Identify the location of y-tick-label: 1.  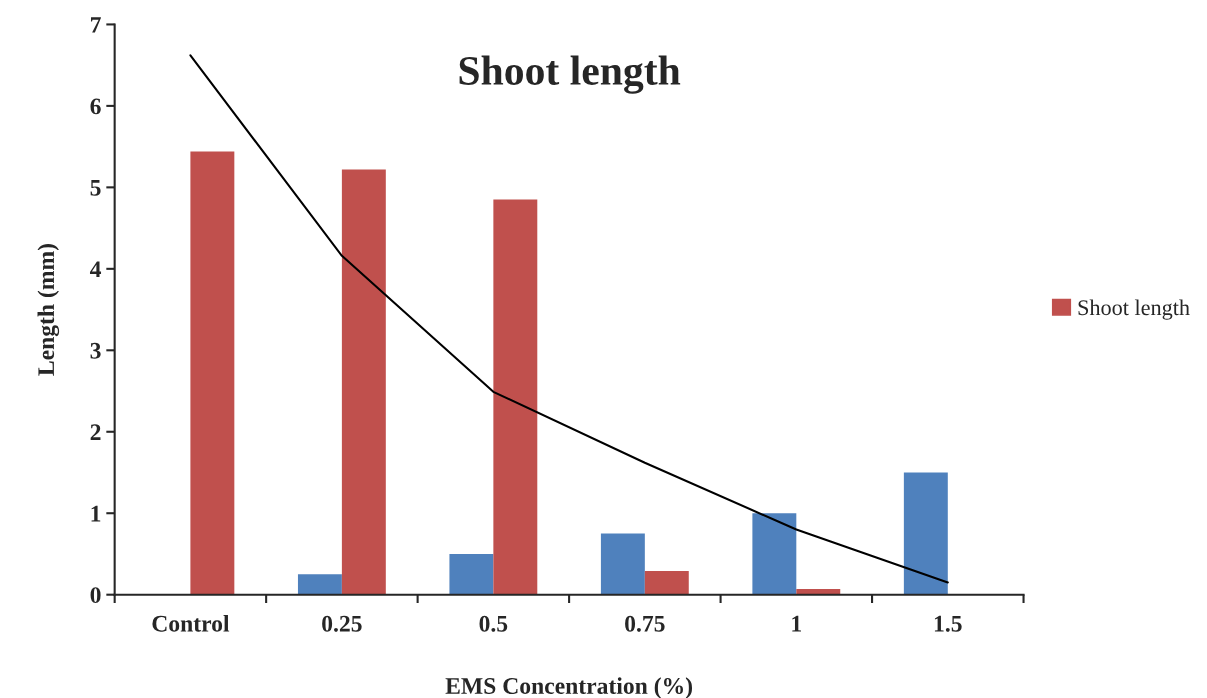
(96, 513).